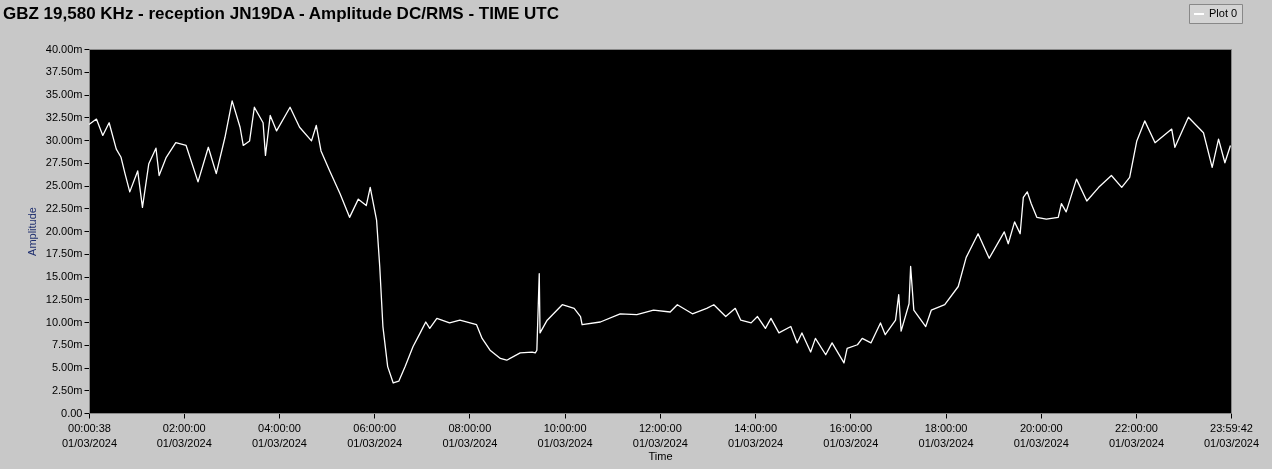  What do you see at coordinates (64, 253) in the screenshot?
I see `y-tick-label: 17.50m` at bounding box center [64, 253].